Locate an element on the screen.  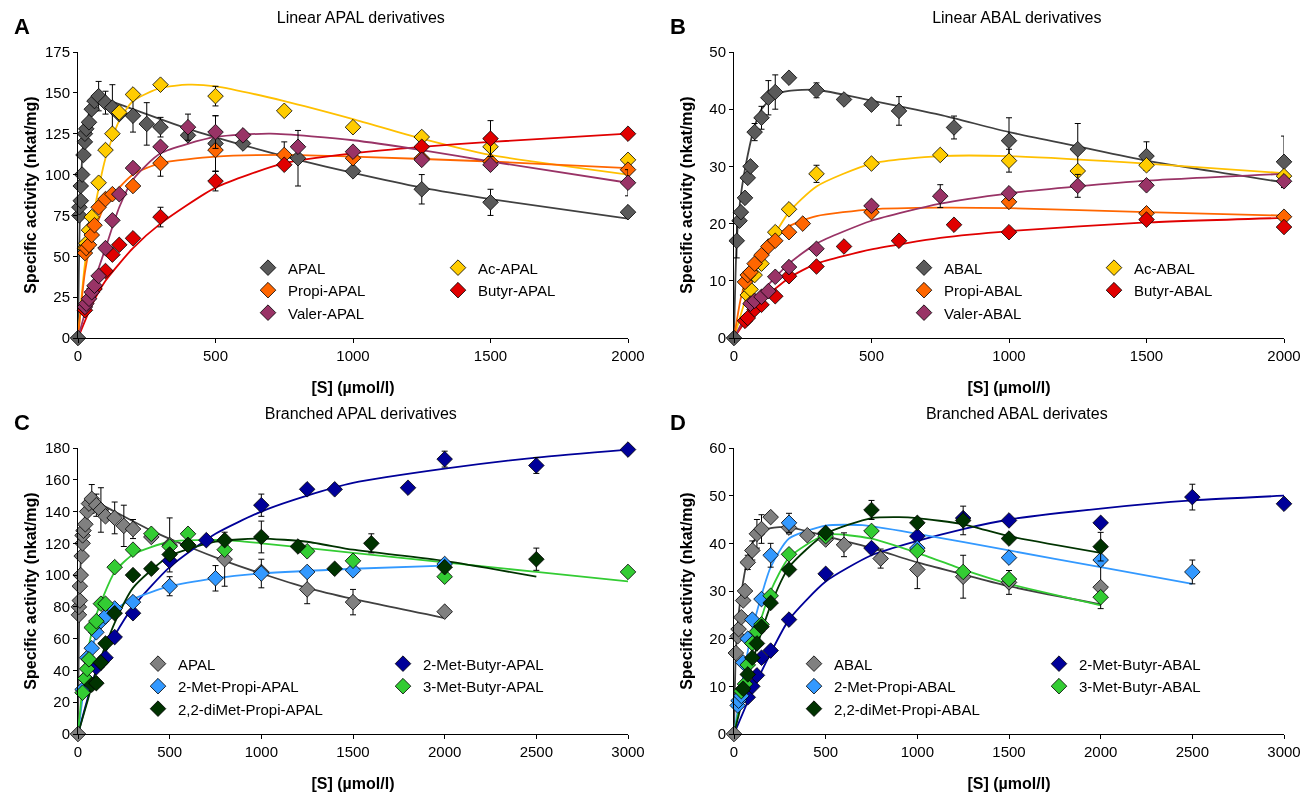
y-tick-label: 175 is located at coordinates (57, 52).